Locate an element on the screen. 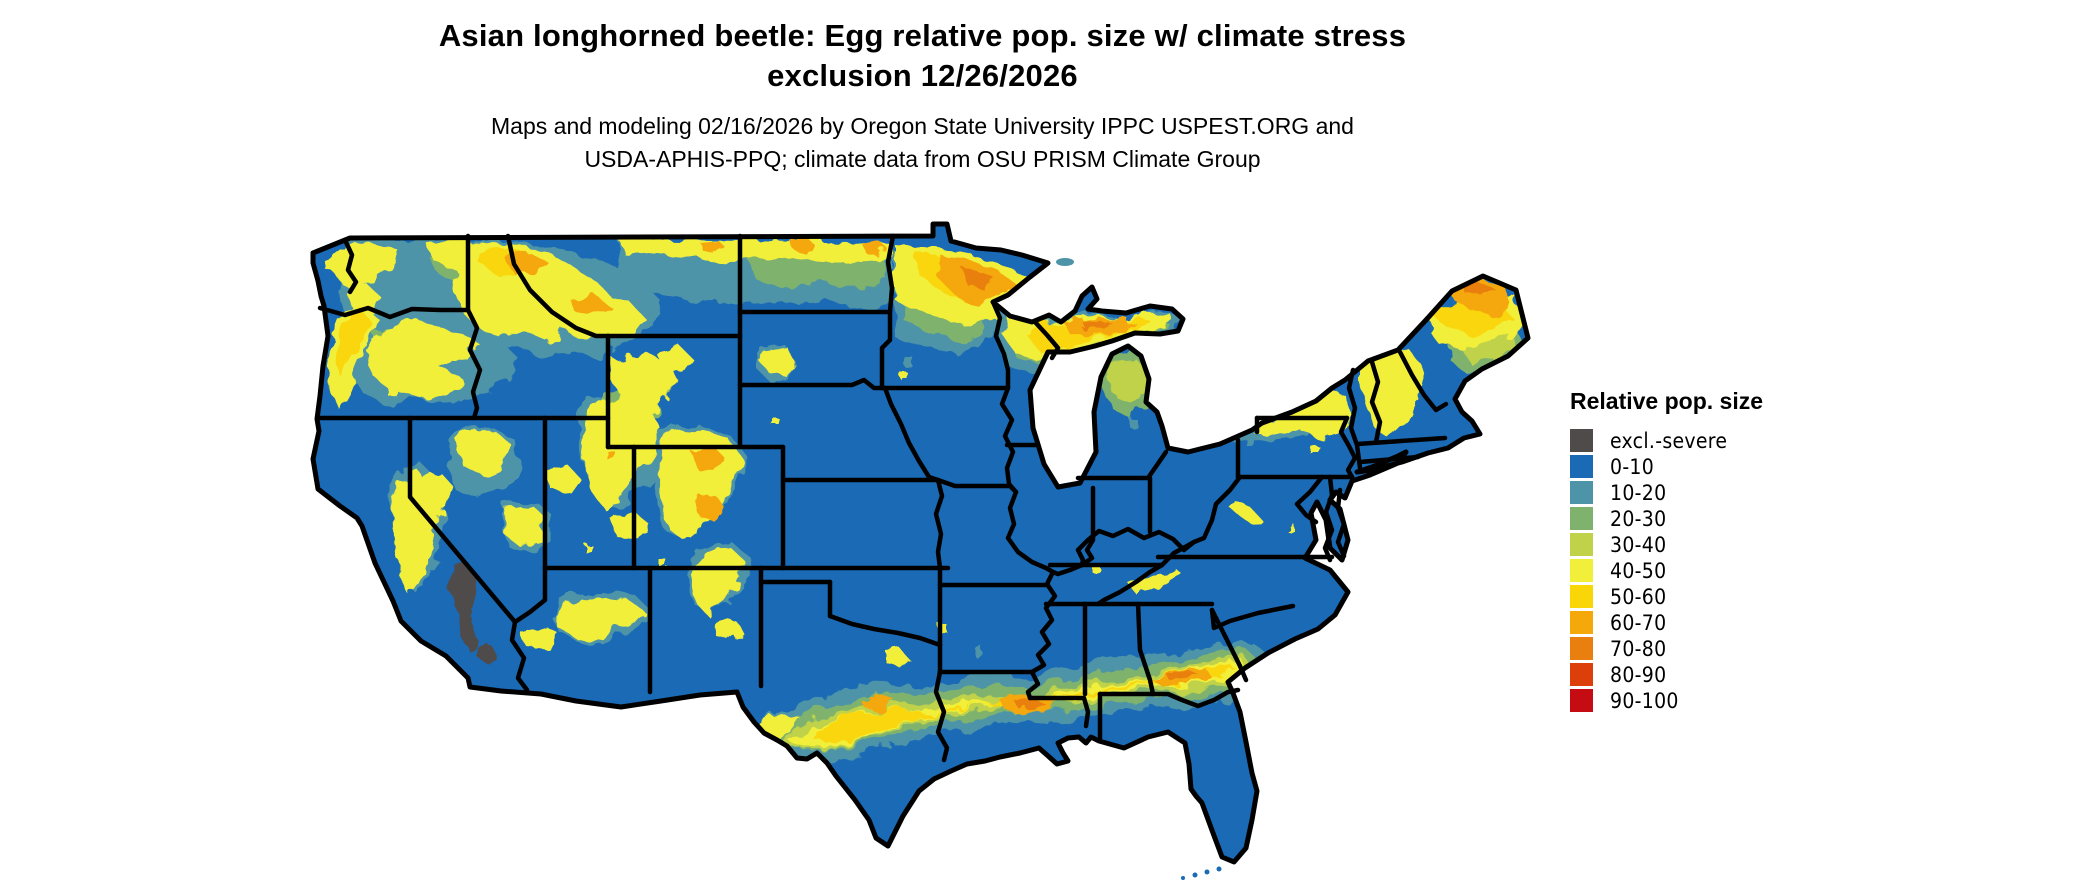 The image size is (2100, 892). legend-item: 80-90 is located at coordinates (1666, 674).